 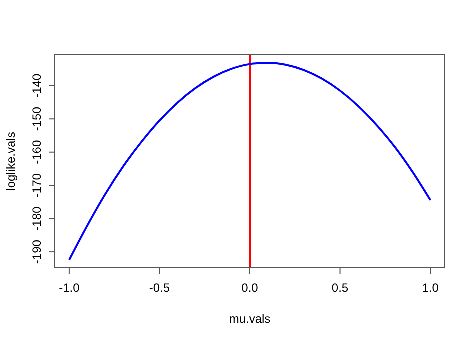 I want to click on y-tick-label: -190, so click(x=37, y=252).